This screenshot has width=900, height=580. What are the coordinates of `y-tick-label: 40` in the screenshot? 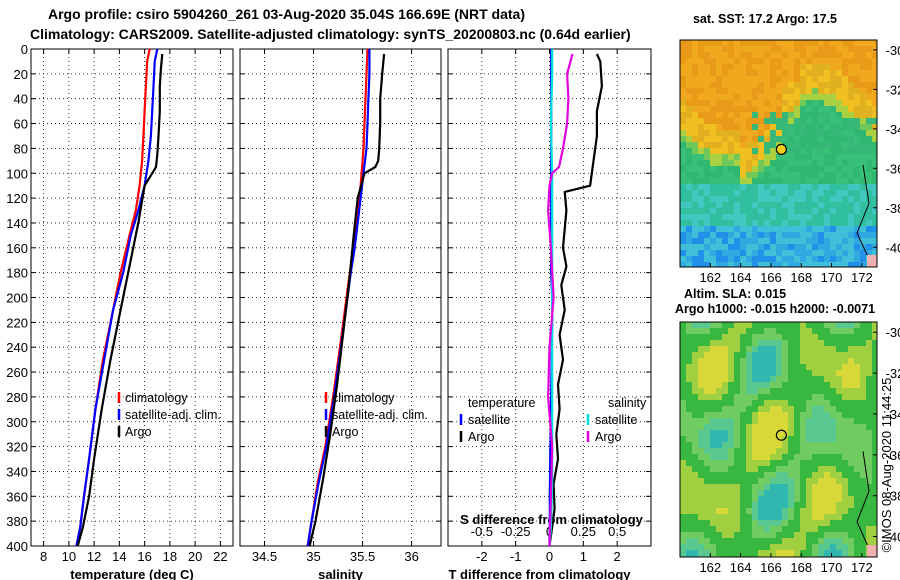 It's located at (21, 99).